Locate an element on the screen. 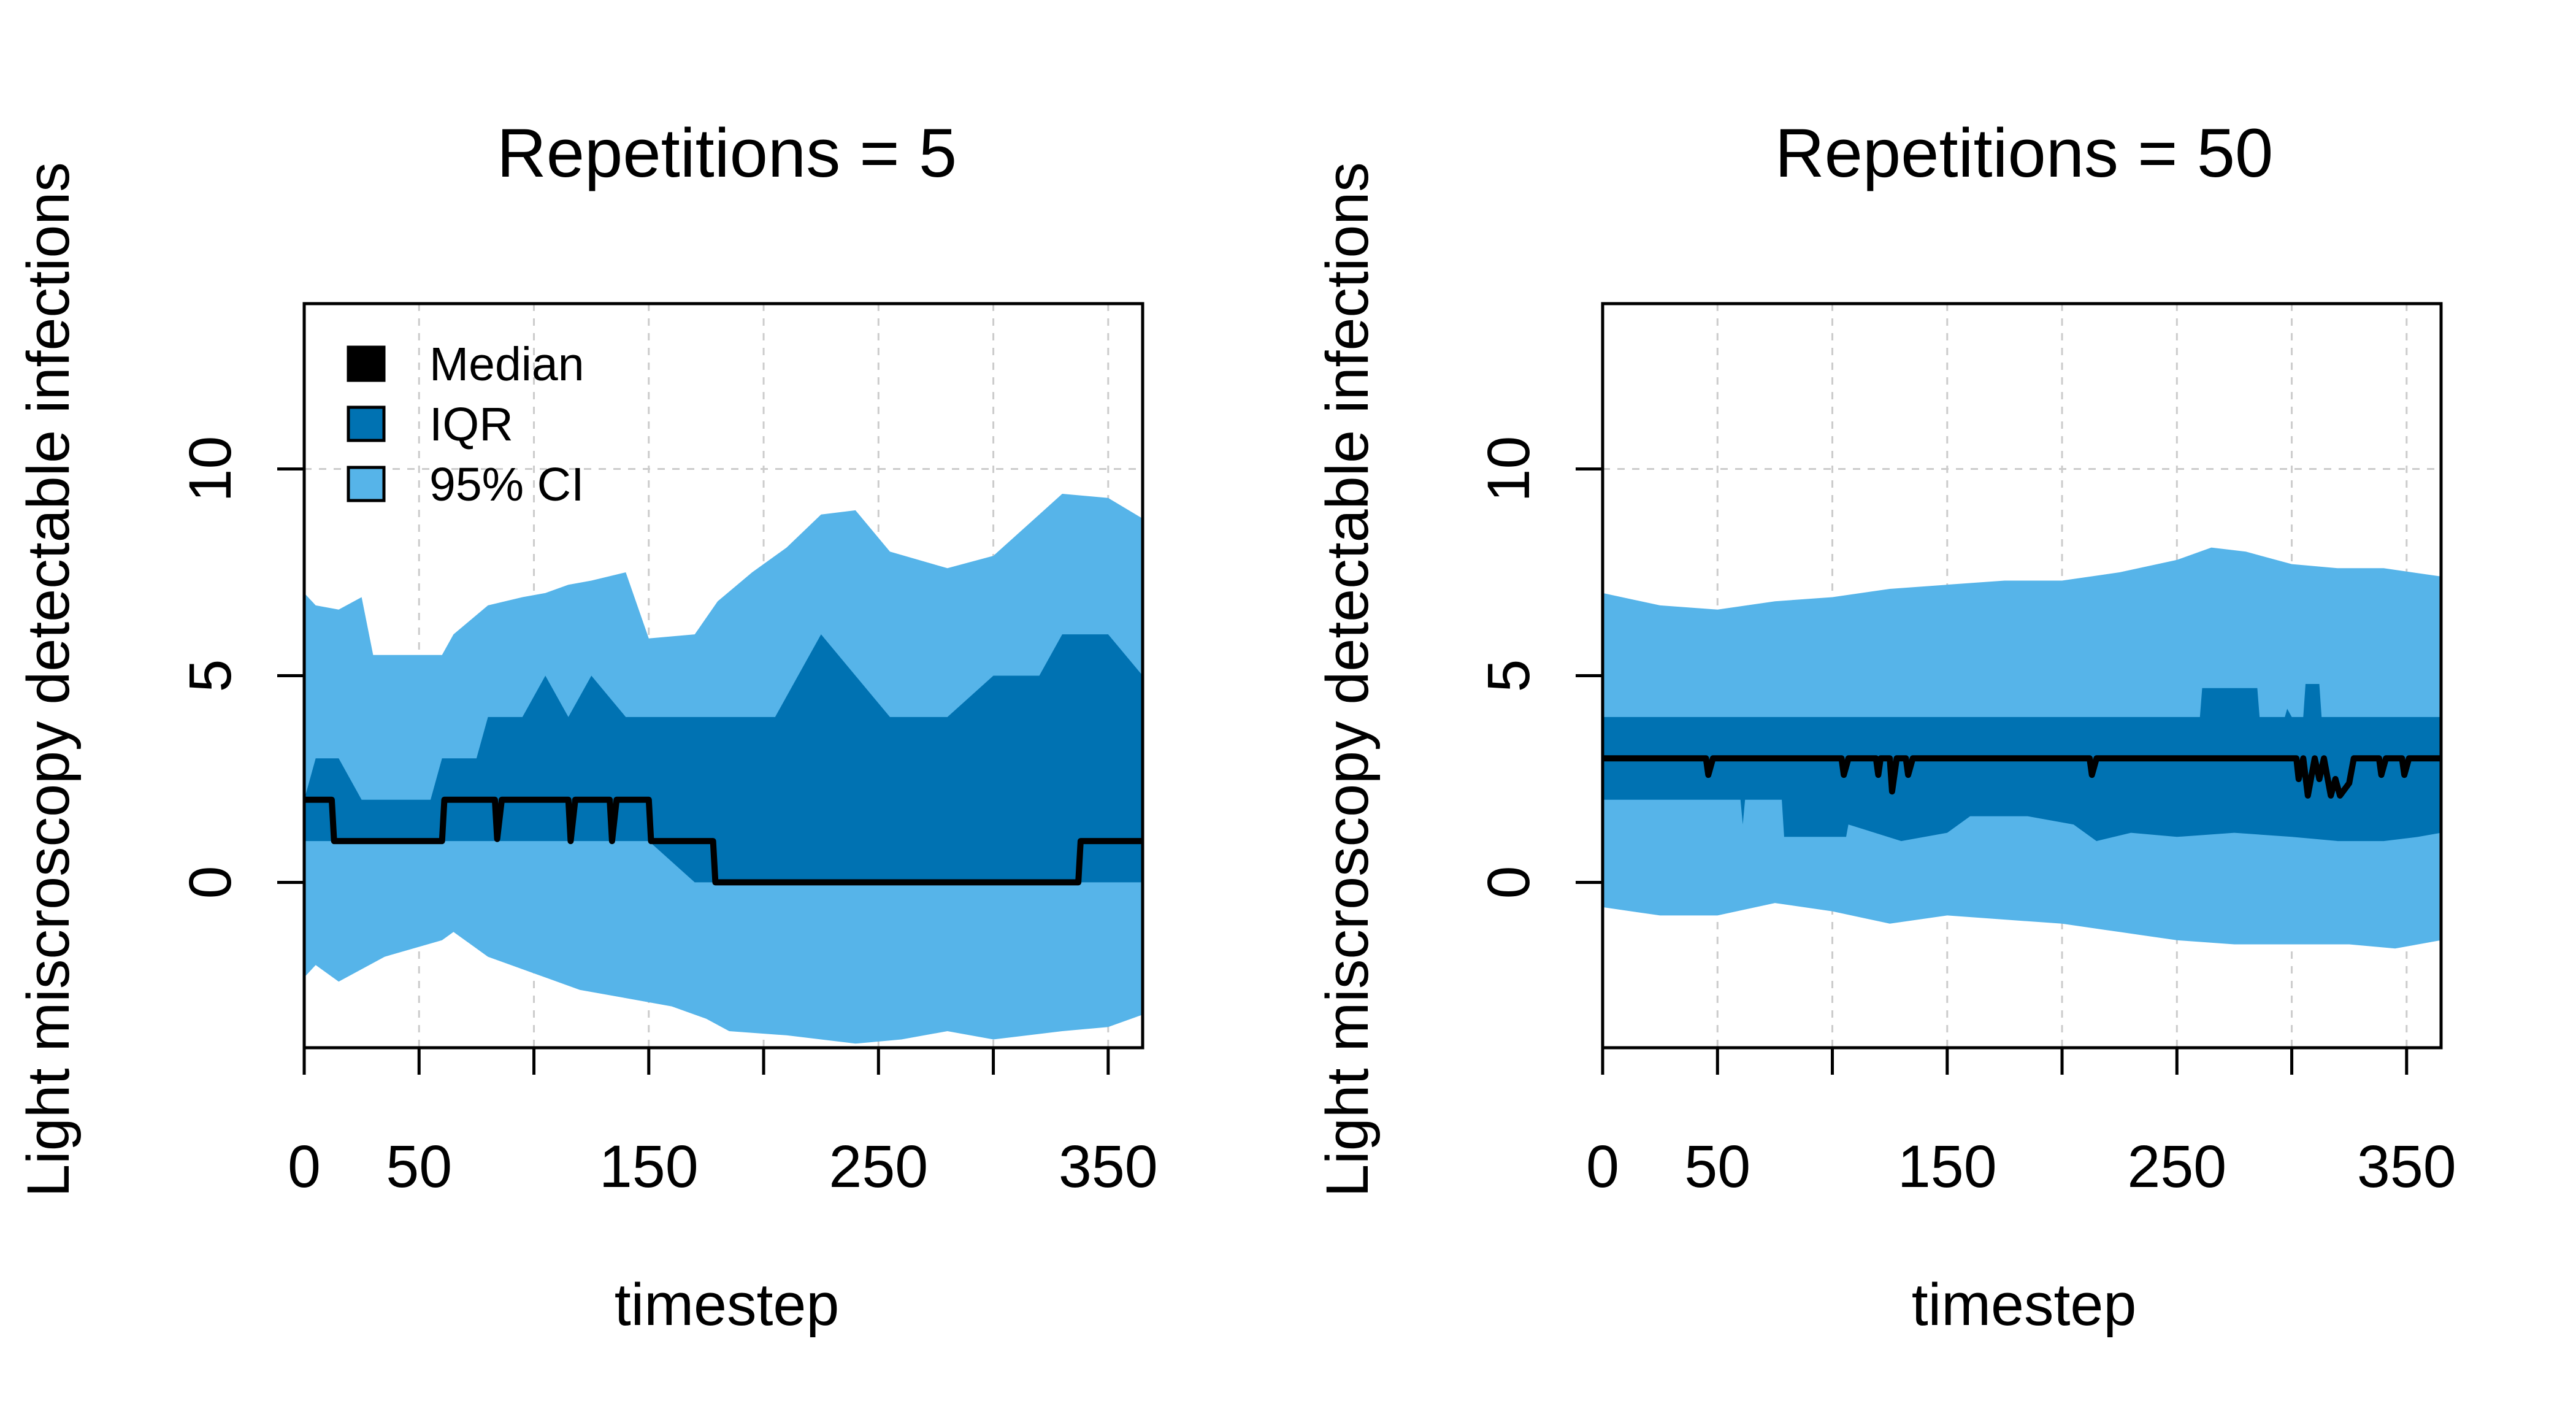 Image resolution: width=2576 pixels, height=1417 pixels. legend-swatch-median is located at coordinates (366, 363).